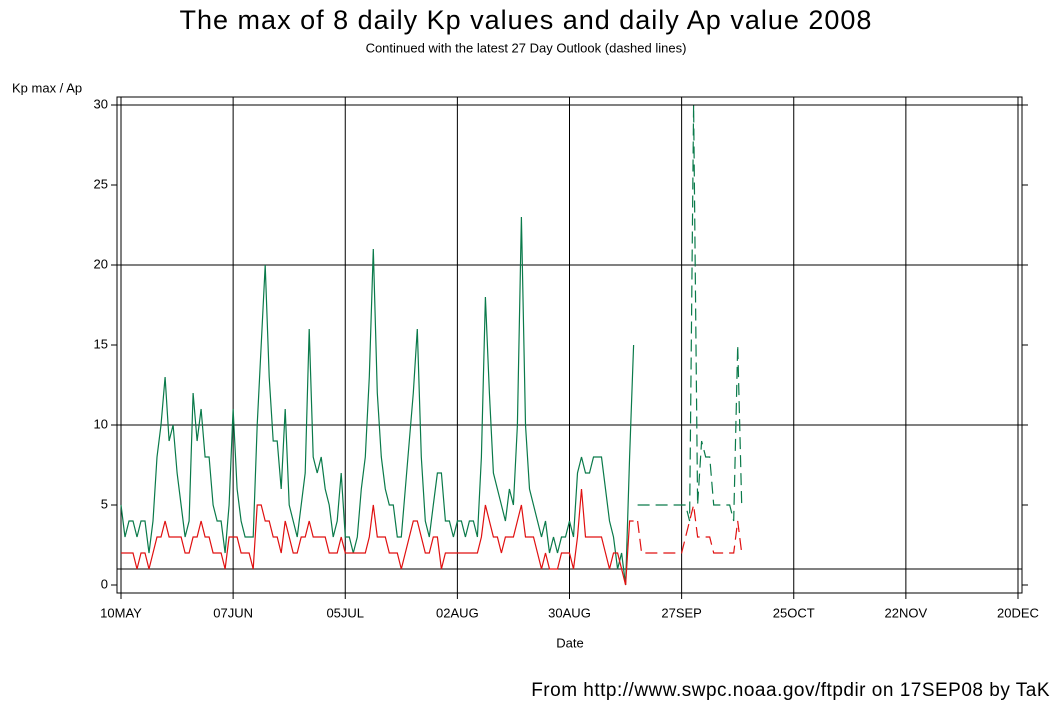 This screenshot has height=728, width=1064. Describe the element at coordinates (101, 343) in the screenshot. I see `y-tick-label: 15` at that location.